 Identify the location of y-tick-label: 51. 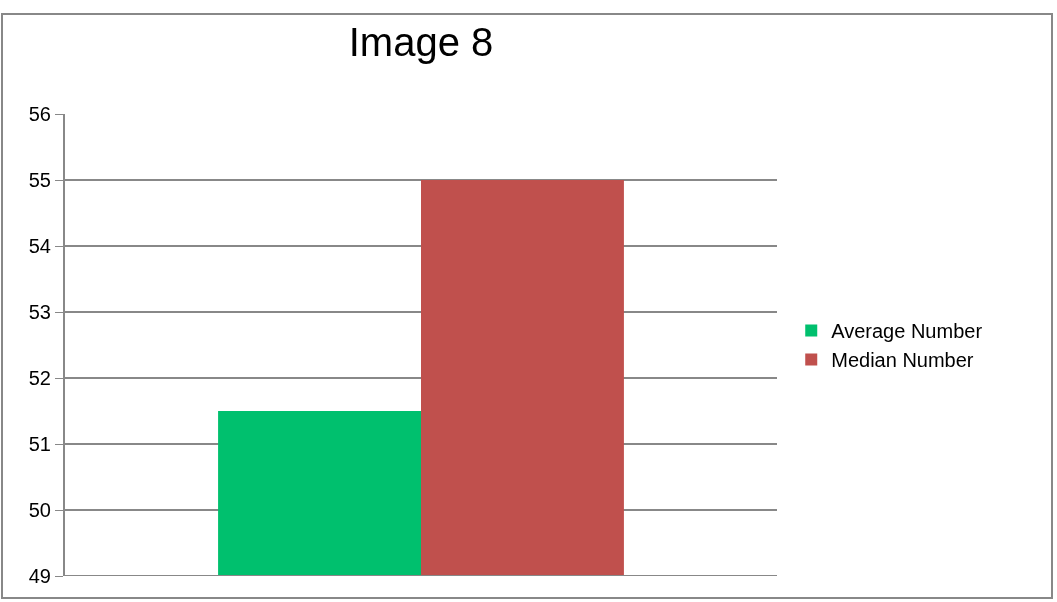
(39, 444).